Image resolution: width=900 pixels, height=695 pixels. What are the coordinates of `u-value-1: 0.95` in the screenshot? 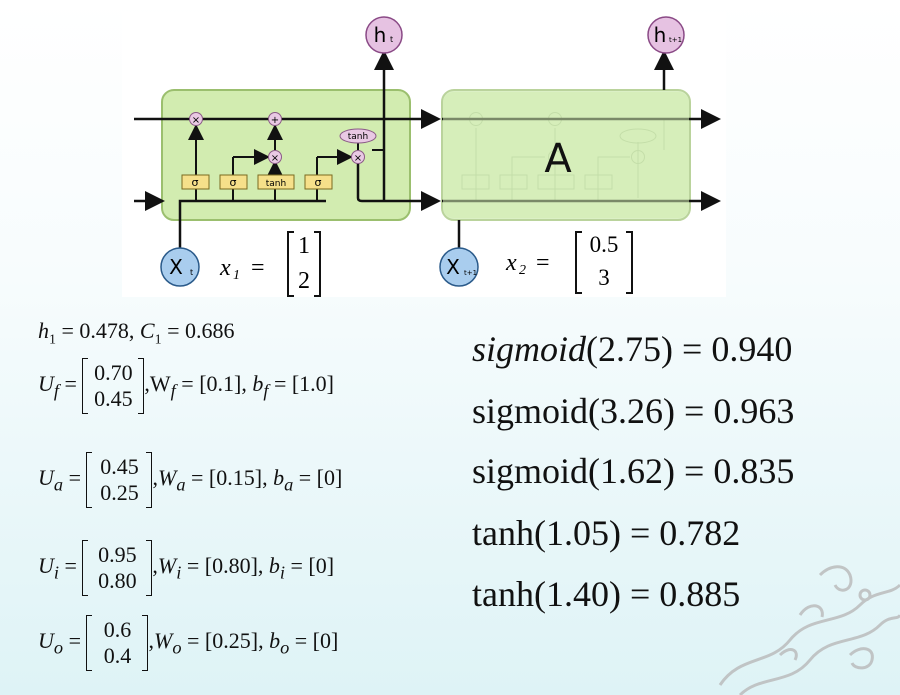 It's located at (117, 554).